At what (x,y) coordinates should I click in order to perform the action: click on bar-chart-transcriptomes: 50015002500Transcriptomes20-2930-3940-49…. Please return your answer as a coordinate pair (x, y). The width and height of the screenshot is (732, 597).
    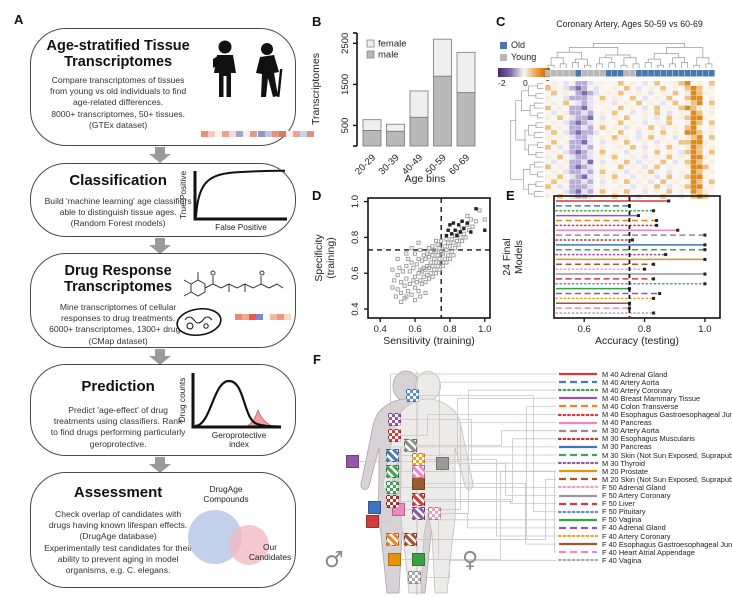
    Looking at the image, I should click on (393, 108).